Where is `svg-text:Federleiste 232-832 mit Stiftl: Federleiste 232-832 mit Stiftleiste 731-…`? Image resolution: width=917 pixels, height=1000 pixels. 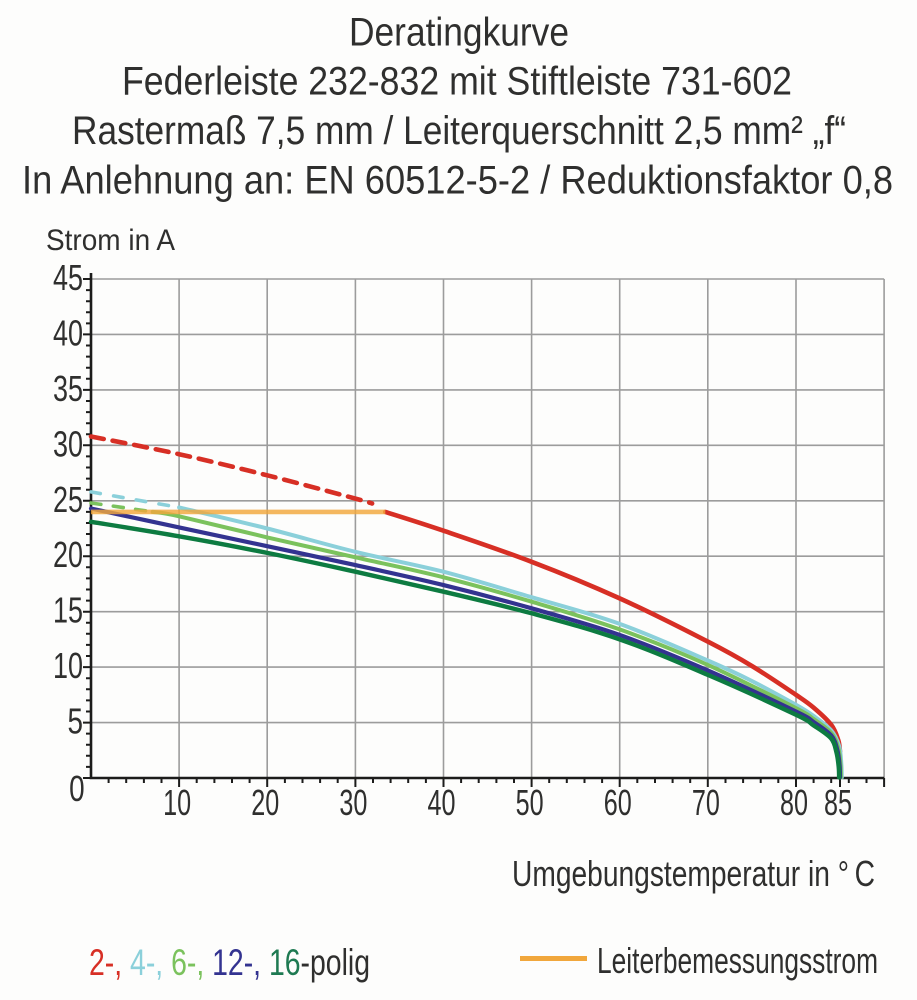 svg-text:Federleiste 232-832 mit Stiftl: Federleiste 232-832 mit Stiftleiste 731-… is located at coordinates (457, 82).